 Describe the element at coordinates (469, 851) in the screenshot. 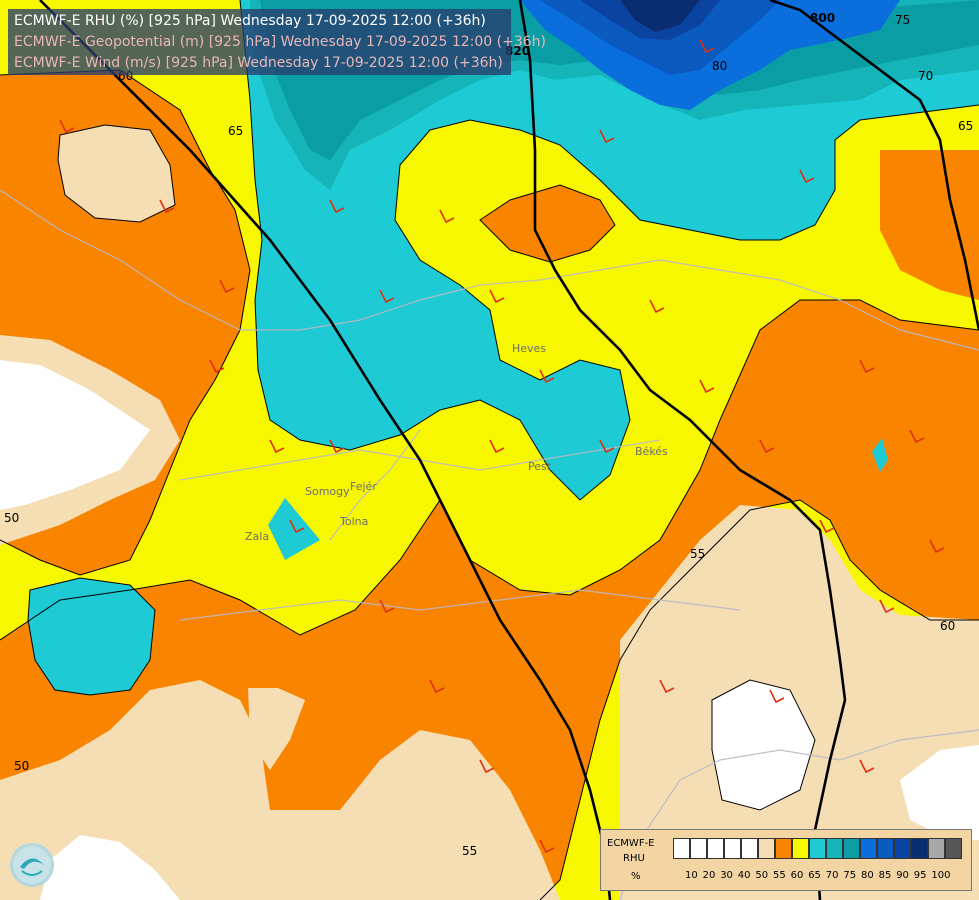

I see `label-rhu-55-s: 55` at that location.